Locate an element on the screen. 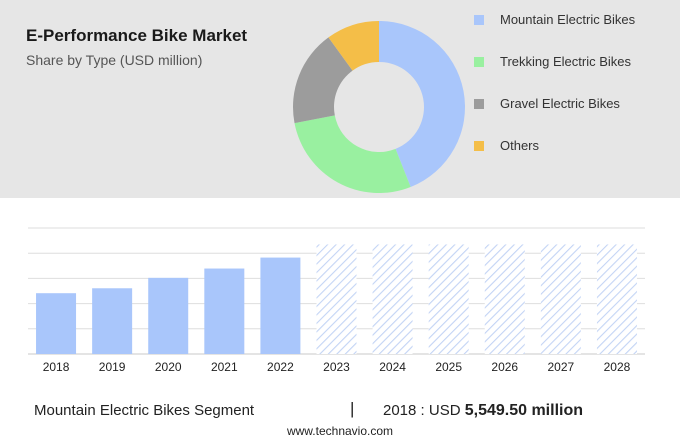 The width and height of the screenshot is (680, 440). bar-2020 is located at coordinates (168, 315).